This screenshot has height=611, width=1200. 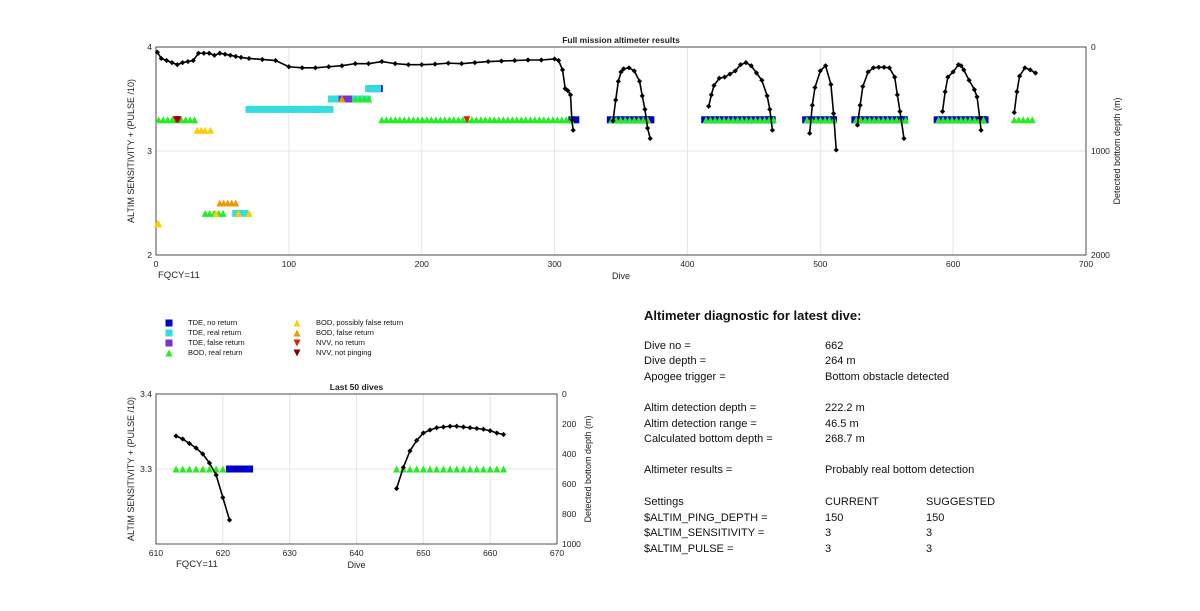 What do you see at coordinates (621, 276) in the screenshot?
I see `x-axis-label: Dive` at bounding box center [621, 276].